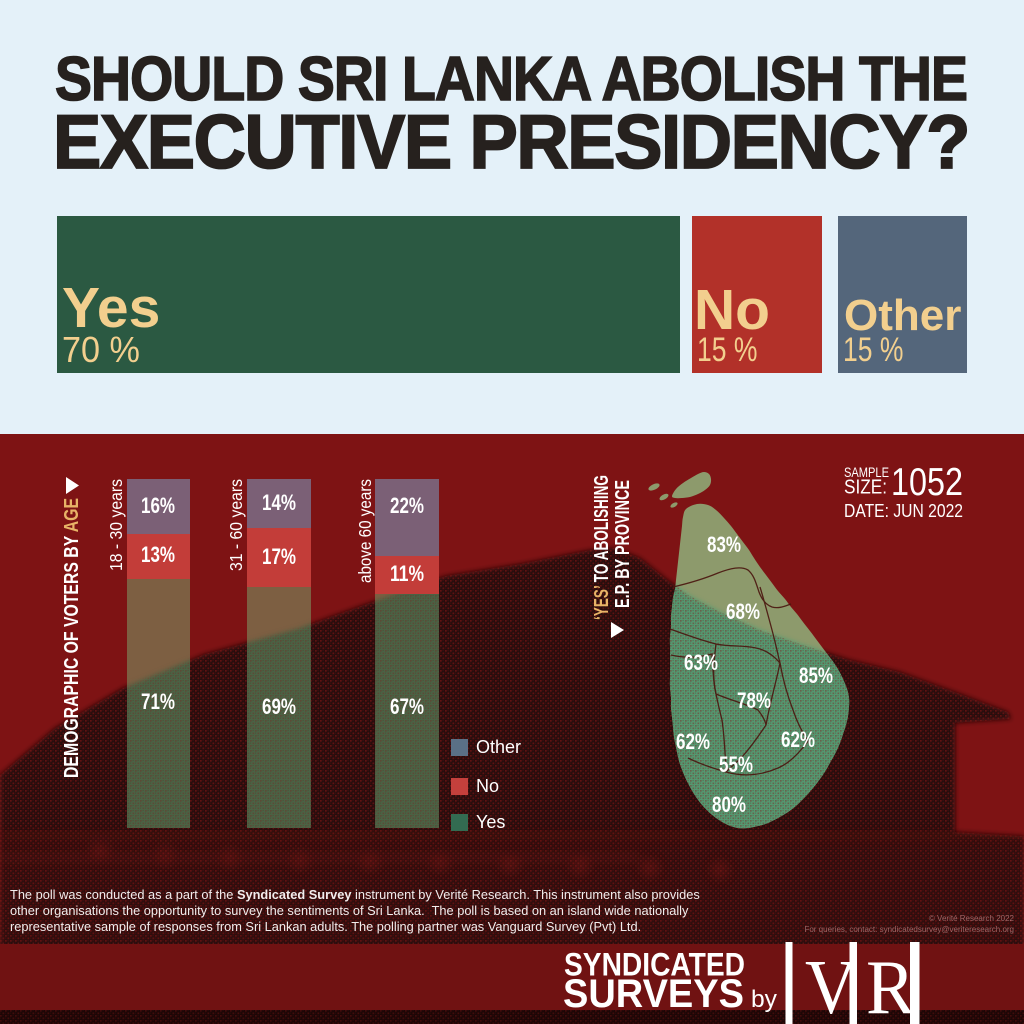  What do you see at coordinates (653, 994) in the screenshot?
I see `svg-text: SURVEYS` at bounding box center [653, 994].